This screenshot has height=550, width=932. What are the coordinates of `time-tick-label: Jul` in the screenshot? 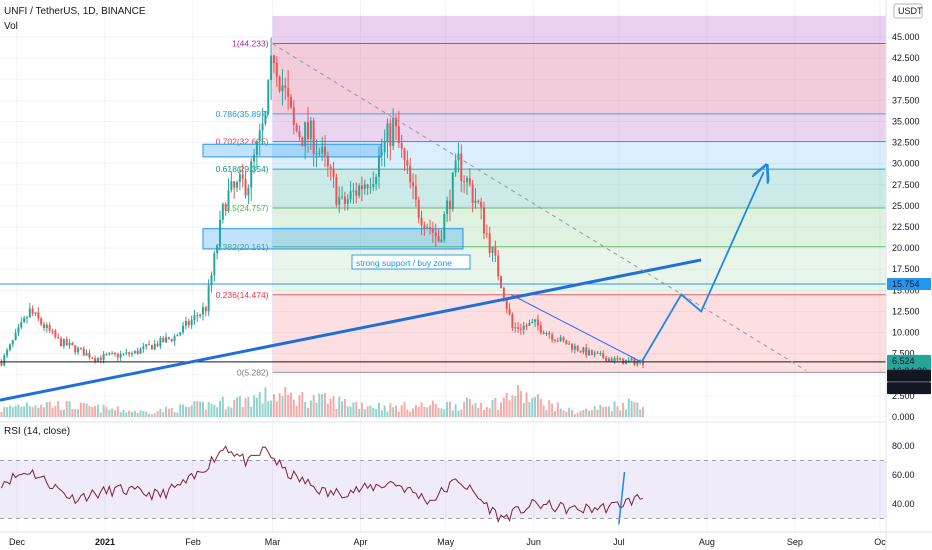 It's located at (619, 542).